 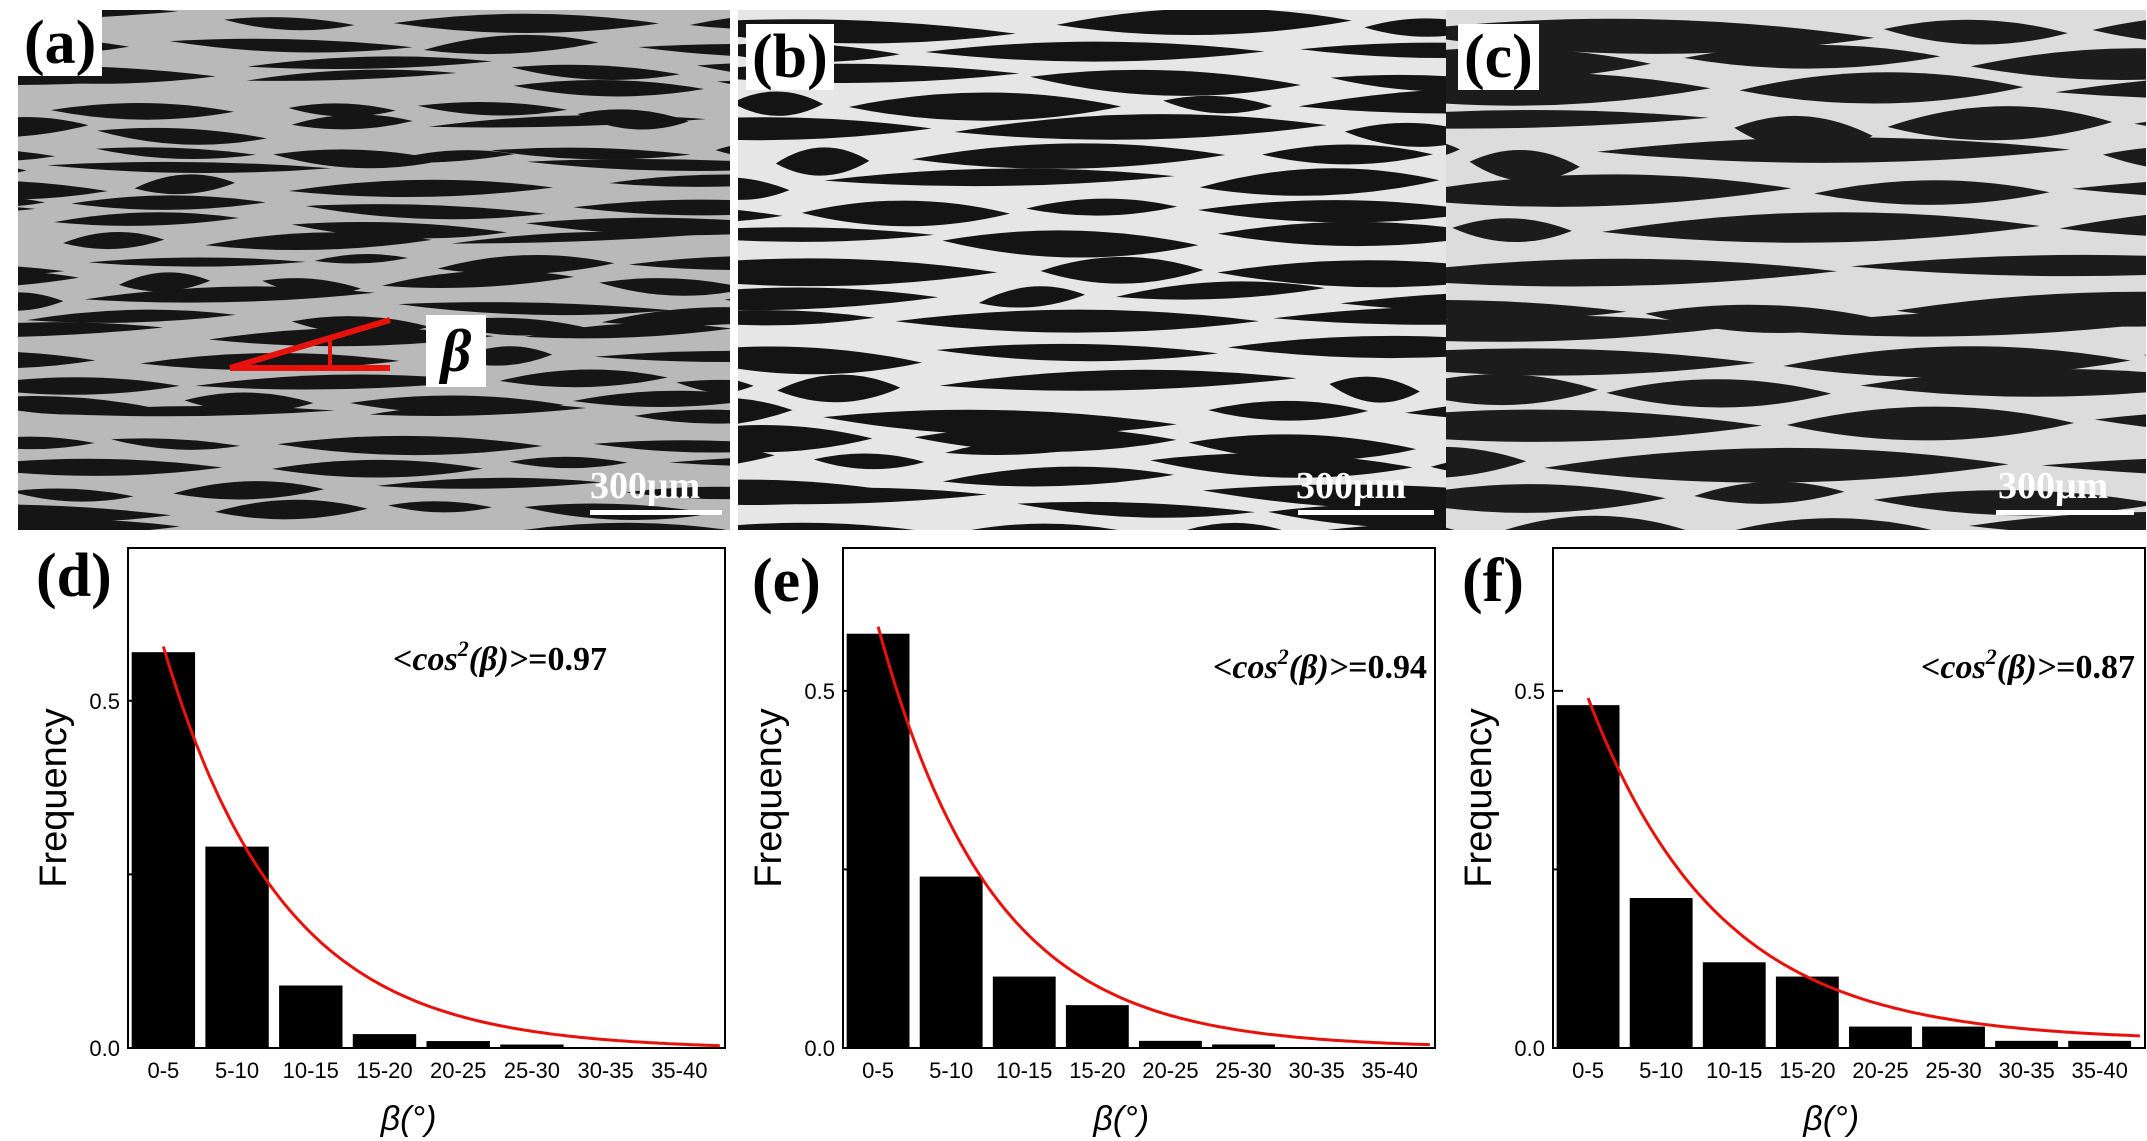 What do you see at coordinates (2095, 667) in the screenshot?
I see `cos2-value: =0.87` at bounding box center [2095, 667].